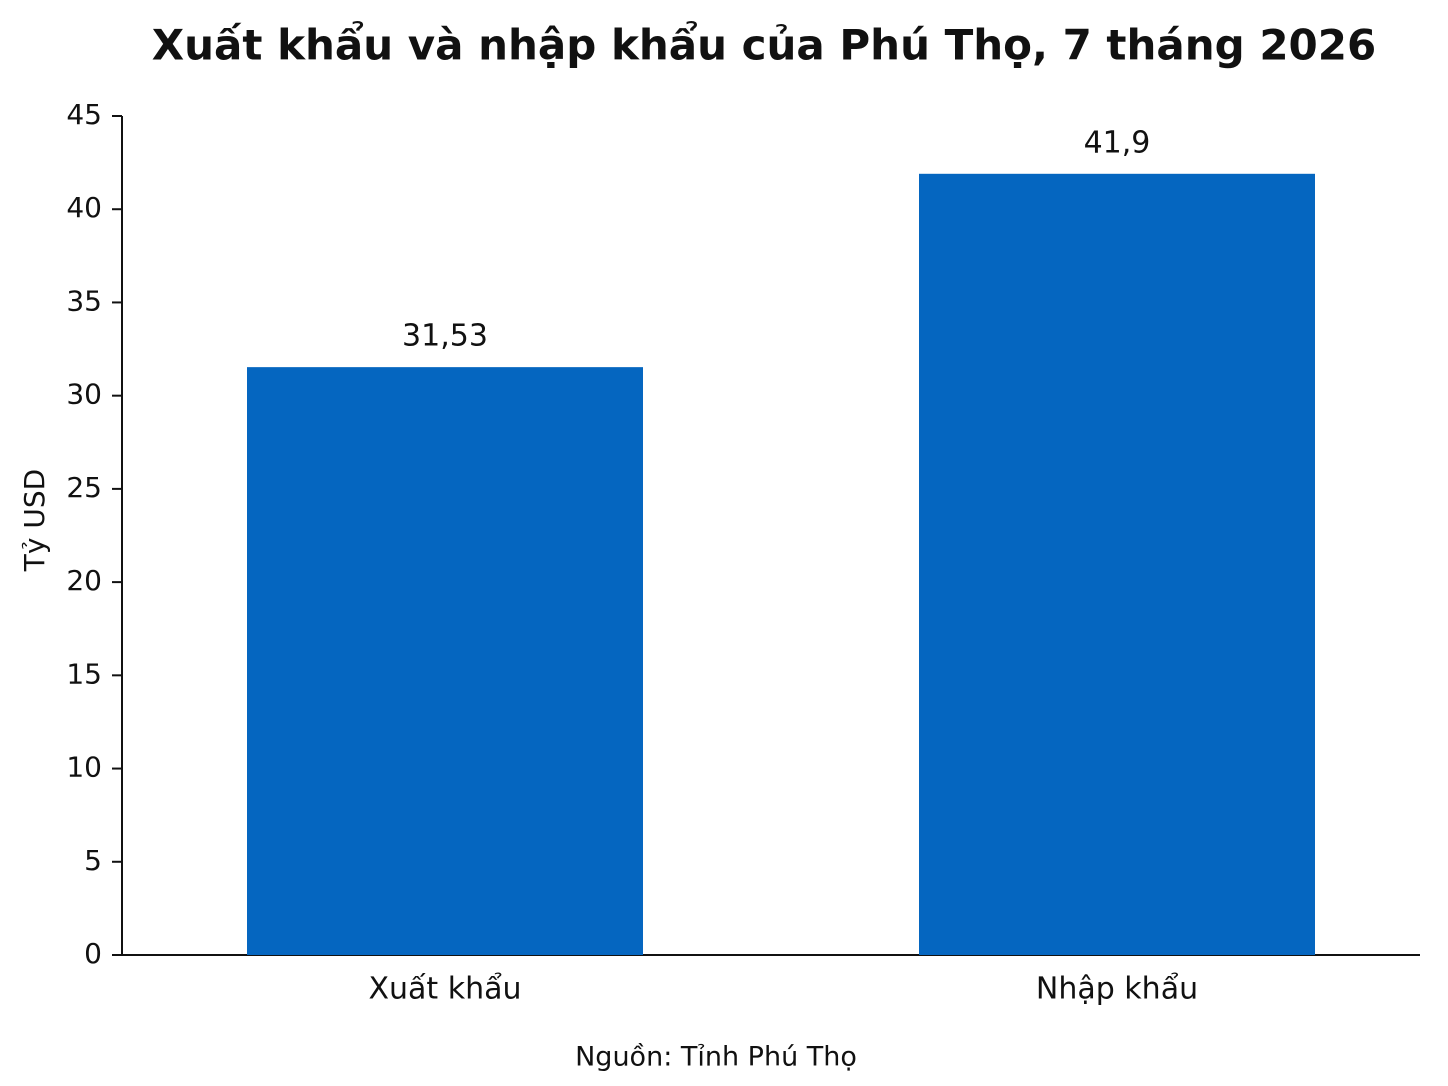  Describe the element at coordinates (445, 661) in the screenshot. I see `bar` at that location.